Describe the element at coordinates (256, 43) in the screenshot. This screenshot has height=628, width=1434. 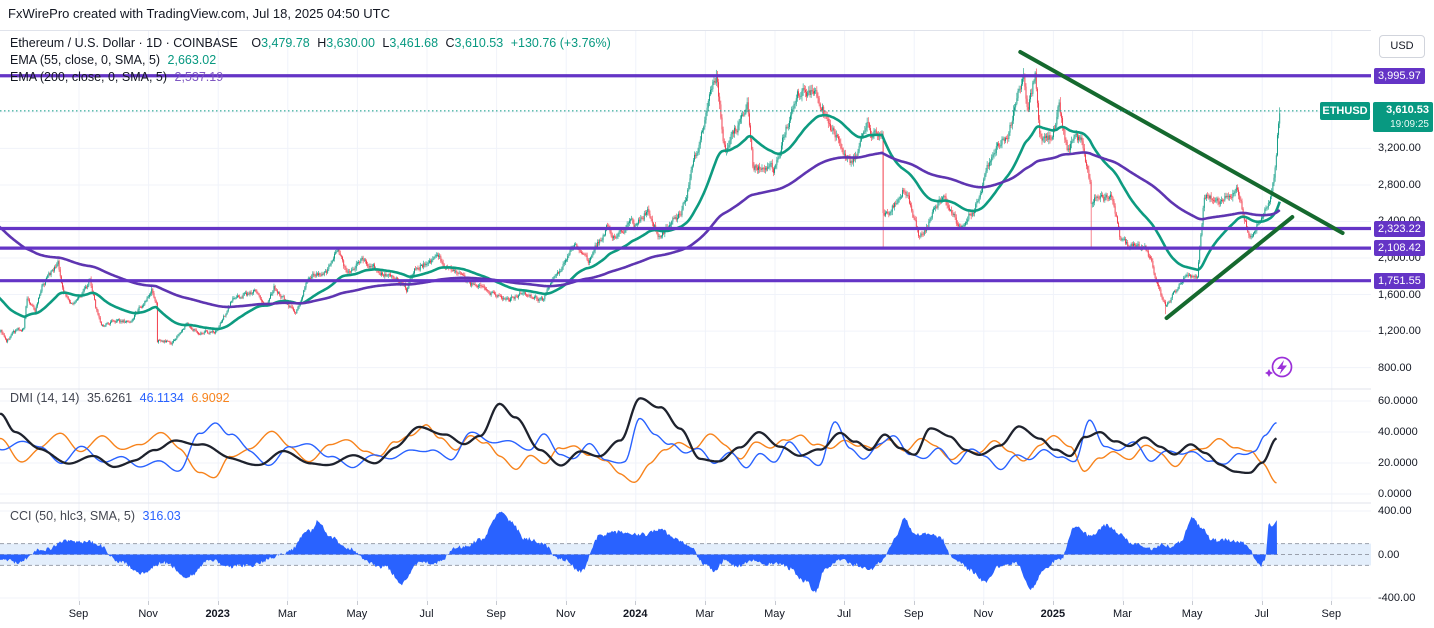
I see `open-label: O` at that location.